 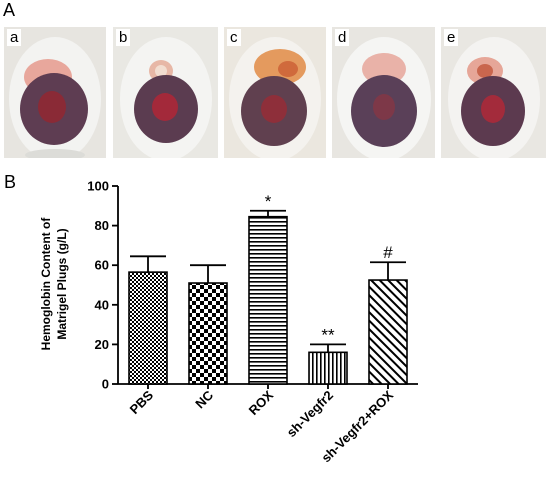 I want to click on x-tick-label: ROX, so click(x=261, y=402).